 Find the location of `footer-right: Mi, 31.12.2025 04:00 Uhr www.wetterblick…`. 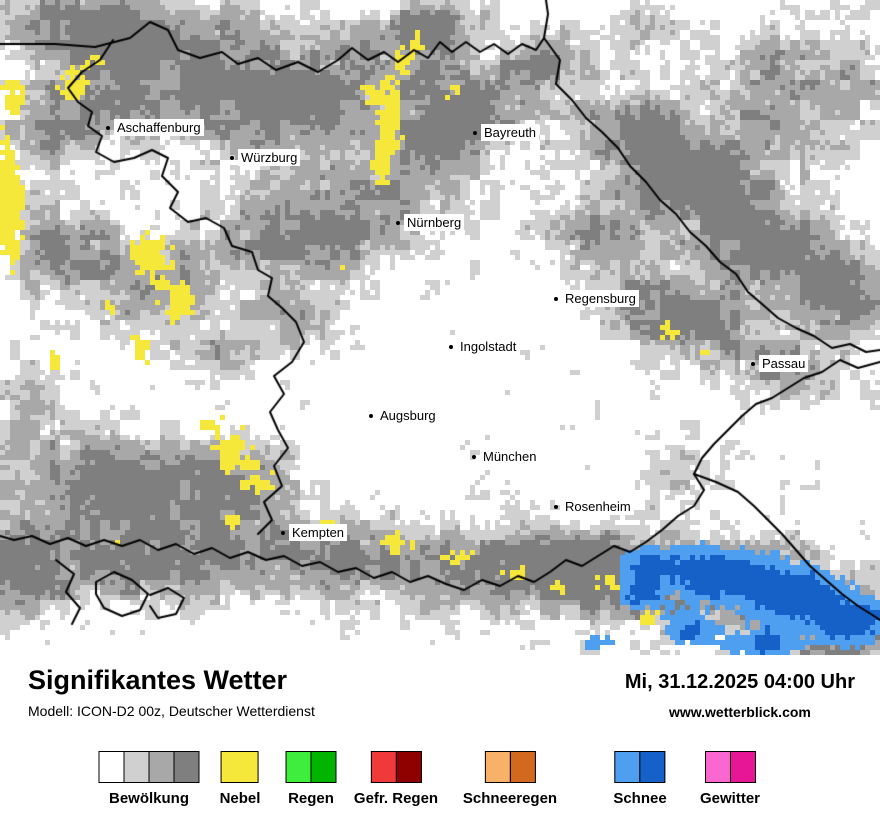

footer-right: Mi, 31.12.2025 04:00 Uhr www.wetterblick… is located at coordinates (740, 695).